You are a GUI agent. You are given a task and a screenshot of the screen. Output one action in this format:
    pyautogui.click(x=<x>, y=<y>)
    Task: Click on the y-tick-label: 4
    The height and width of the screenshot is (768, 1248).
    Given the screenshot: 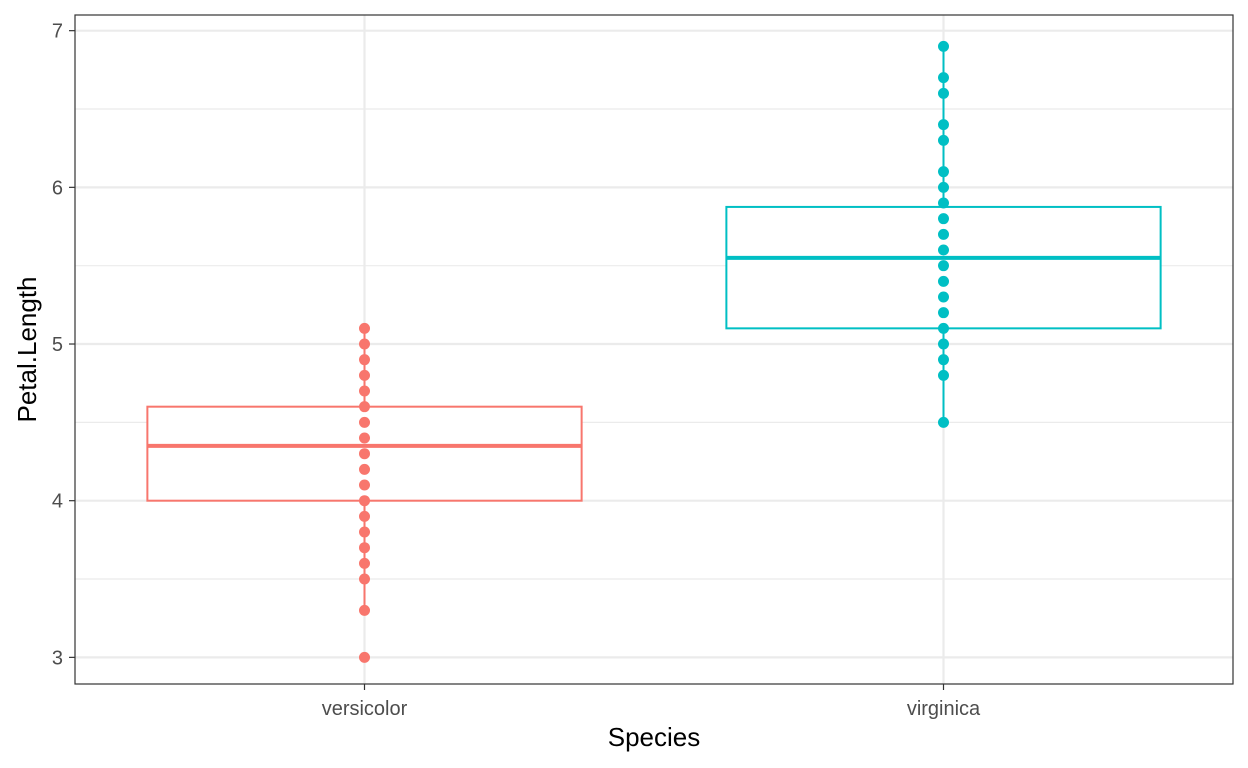 What is the action you would take?
    pyautogui.click(x=57, y=502)
    